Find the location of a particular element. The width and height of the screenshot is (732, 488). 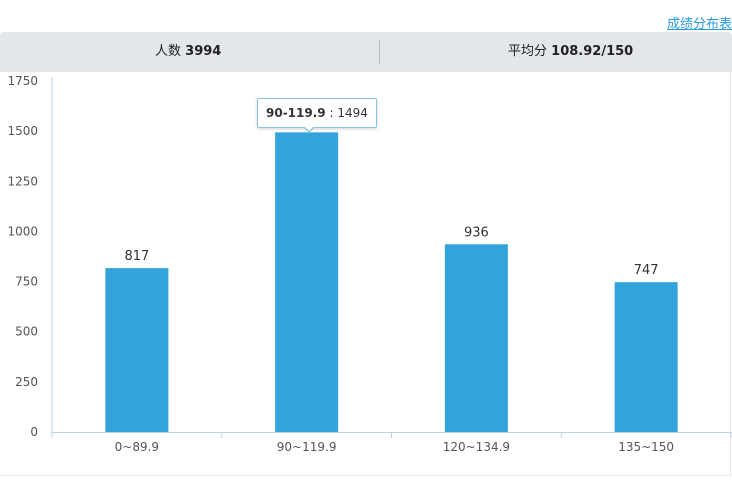

x-tick-label: 90~119.9 is located at coordinates (307, 447).